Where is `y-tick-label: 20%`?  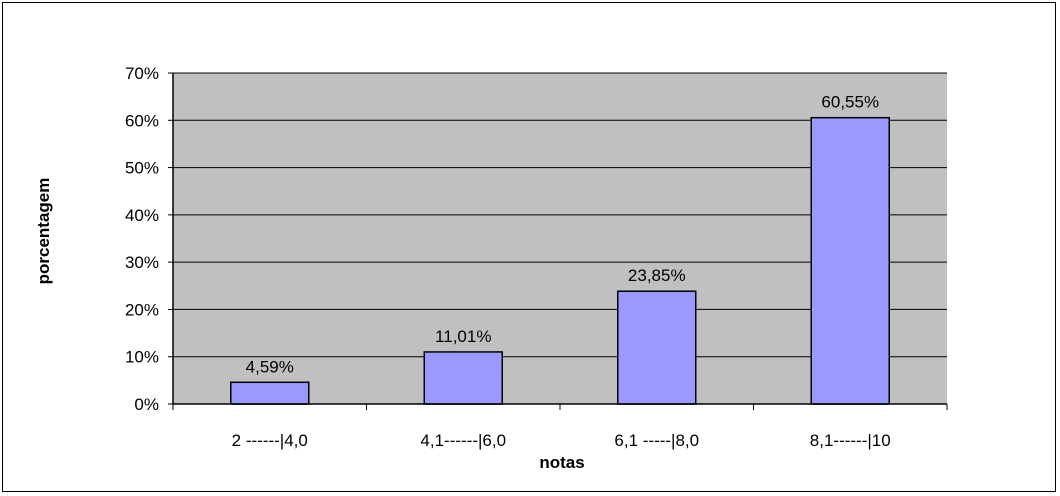 y-tick-label: 20% is located at coordinates (142, 309).